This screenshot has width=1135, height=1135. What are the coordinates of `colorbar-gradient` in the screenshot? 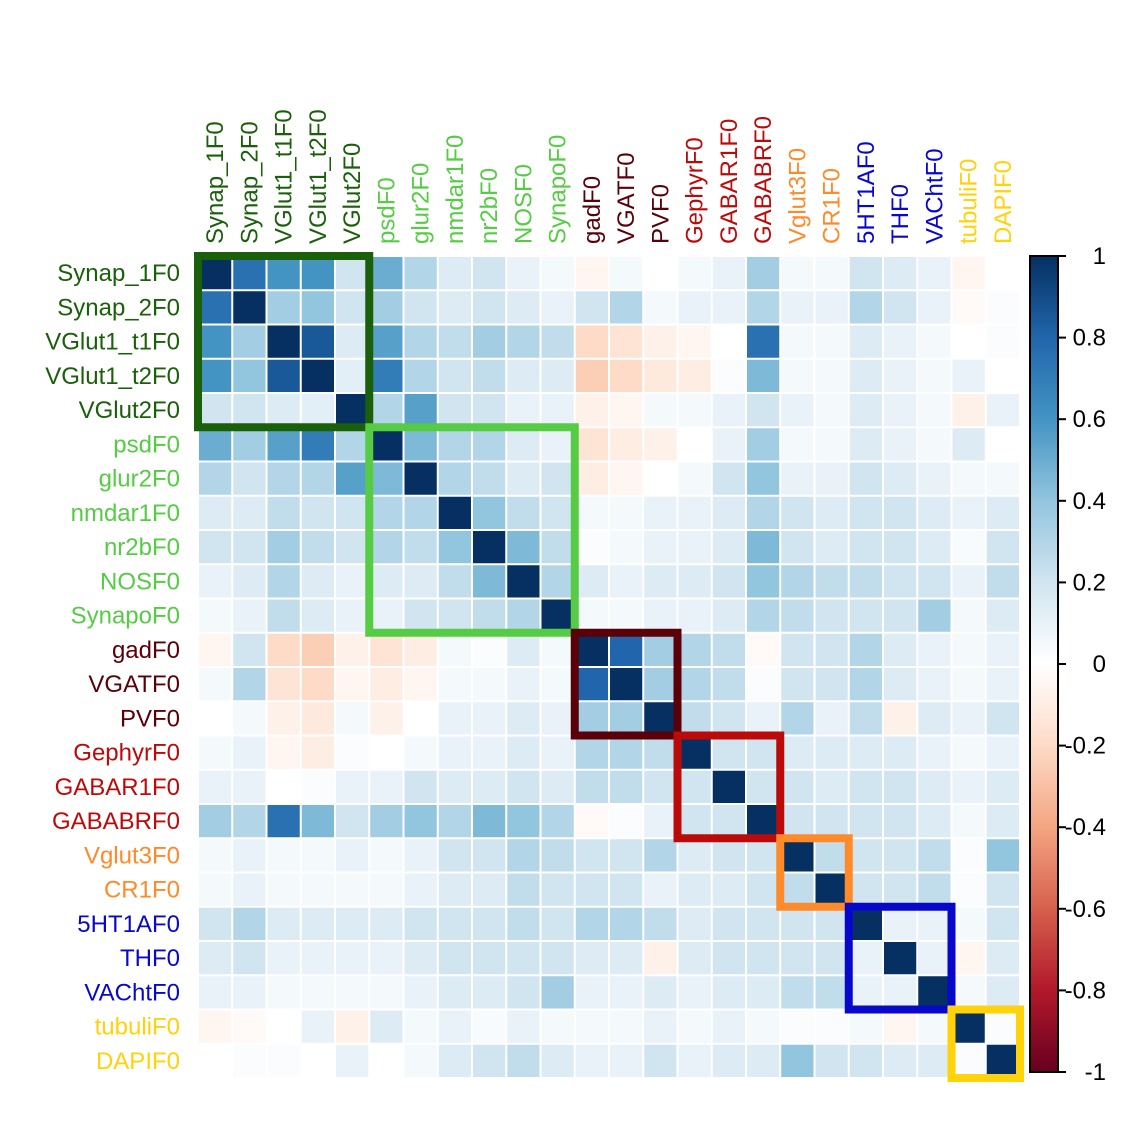 It's located at (1044, 664).